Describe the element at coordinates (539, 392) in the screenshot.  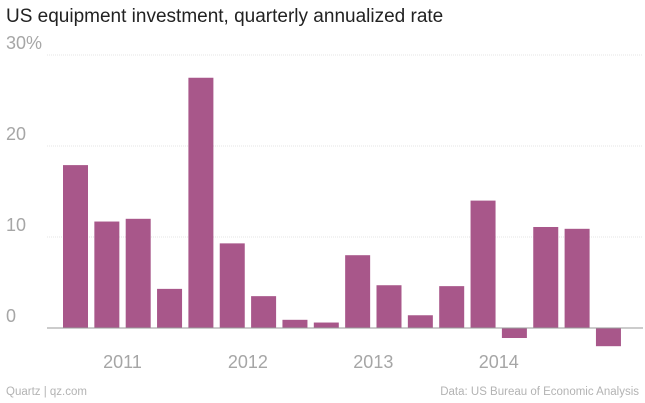
I see `data-source: Data: US Bureau of Economic Analysis` at that location.